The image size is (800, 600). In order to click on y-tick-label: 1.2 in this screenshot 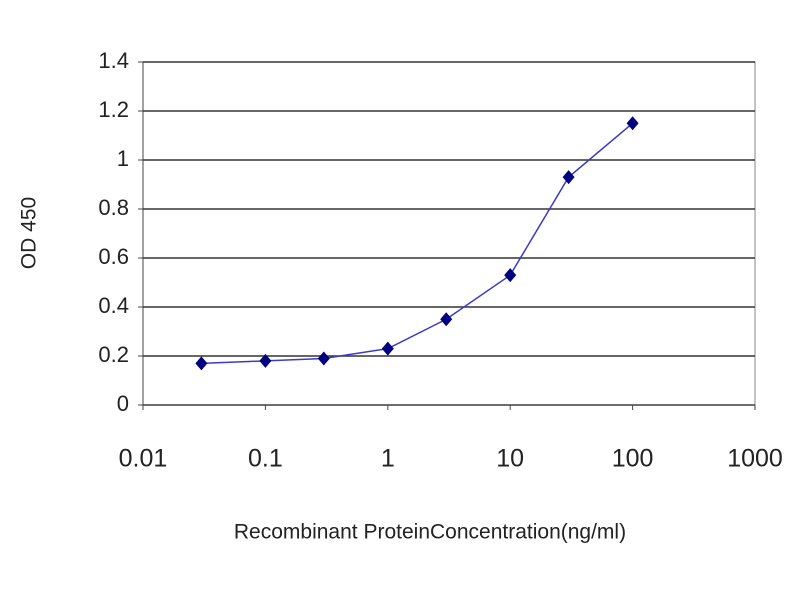, I will do `click(113, 109)`.